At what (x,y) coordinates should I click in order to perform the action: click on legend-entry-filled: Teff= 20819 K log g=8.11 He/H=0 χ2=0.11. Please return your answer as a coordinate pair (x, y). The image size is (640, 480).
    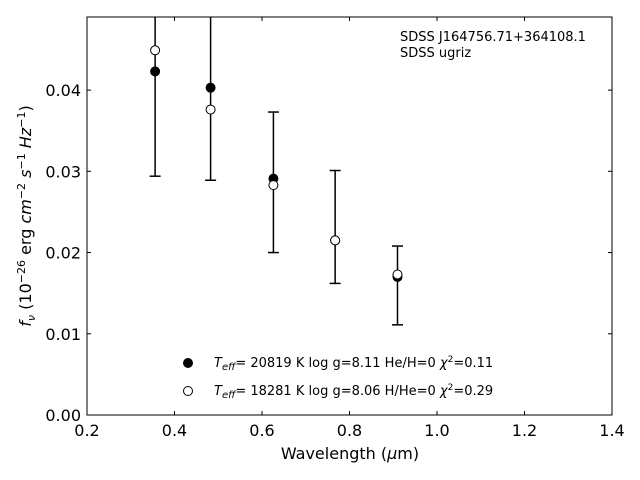
    Looking at the image, I should click on (353, 364).